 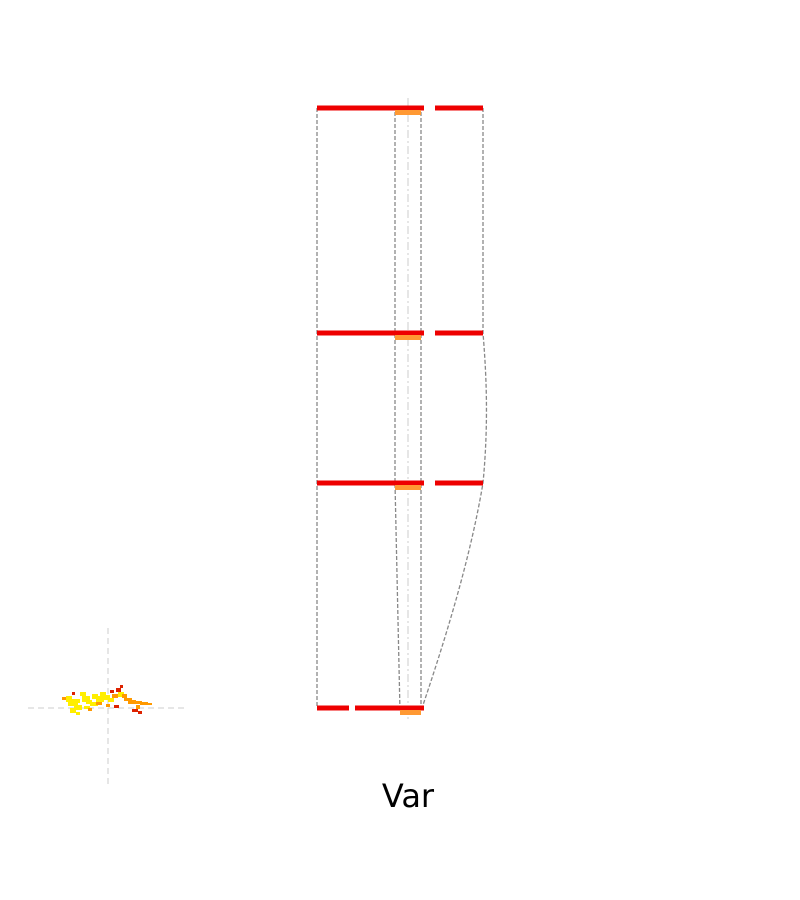 I want to click on level-3-cap, so click(x=408, y=487).